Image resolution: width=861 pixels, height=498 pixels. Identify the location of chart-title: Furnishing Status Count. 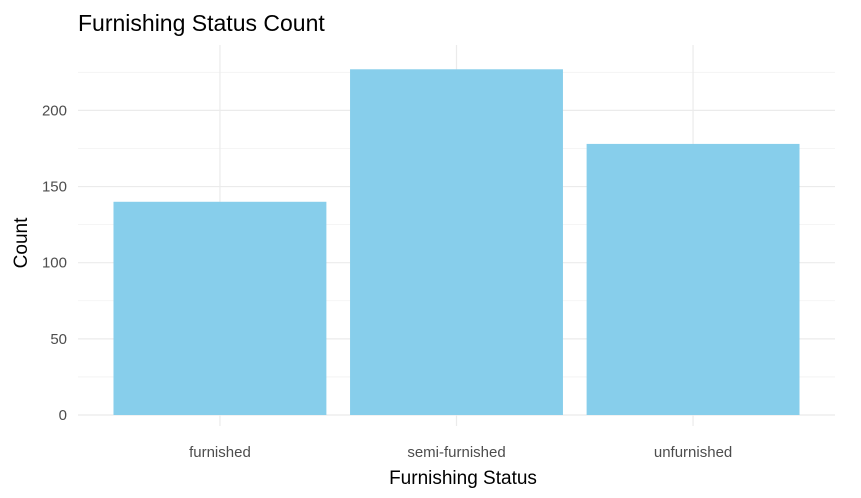
(201, 23).